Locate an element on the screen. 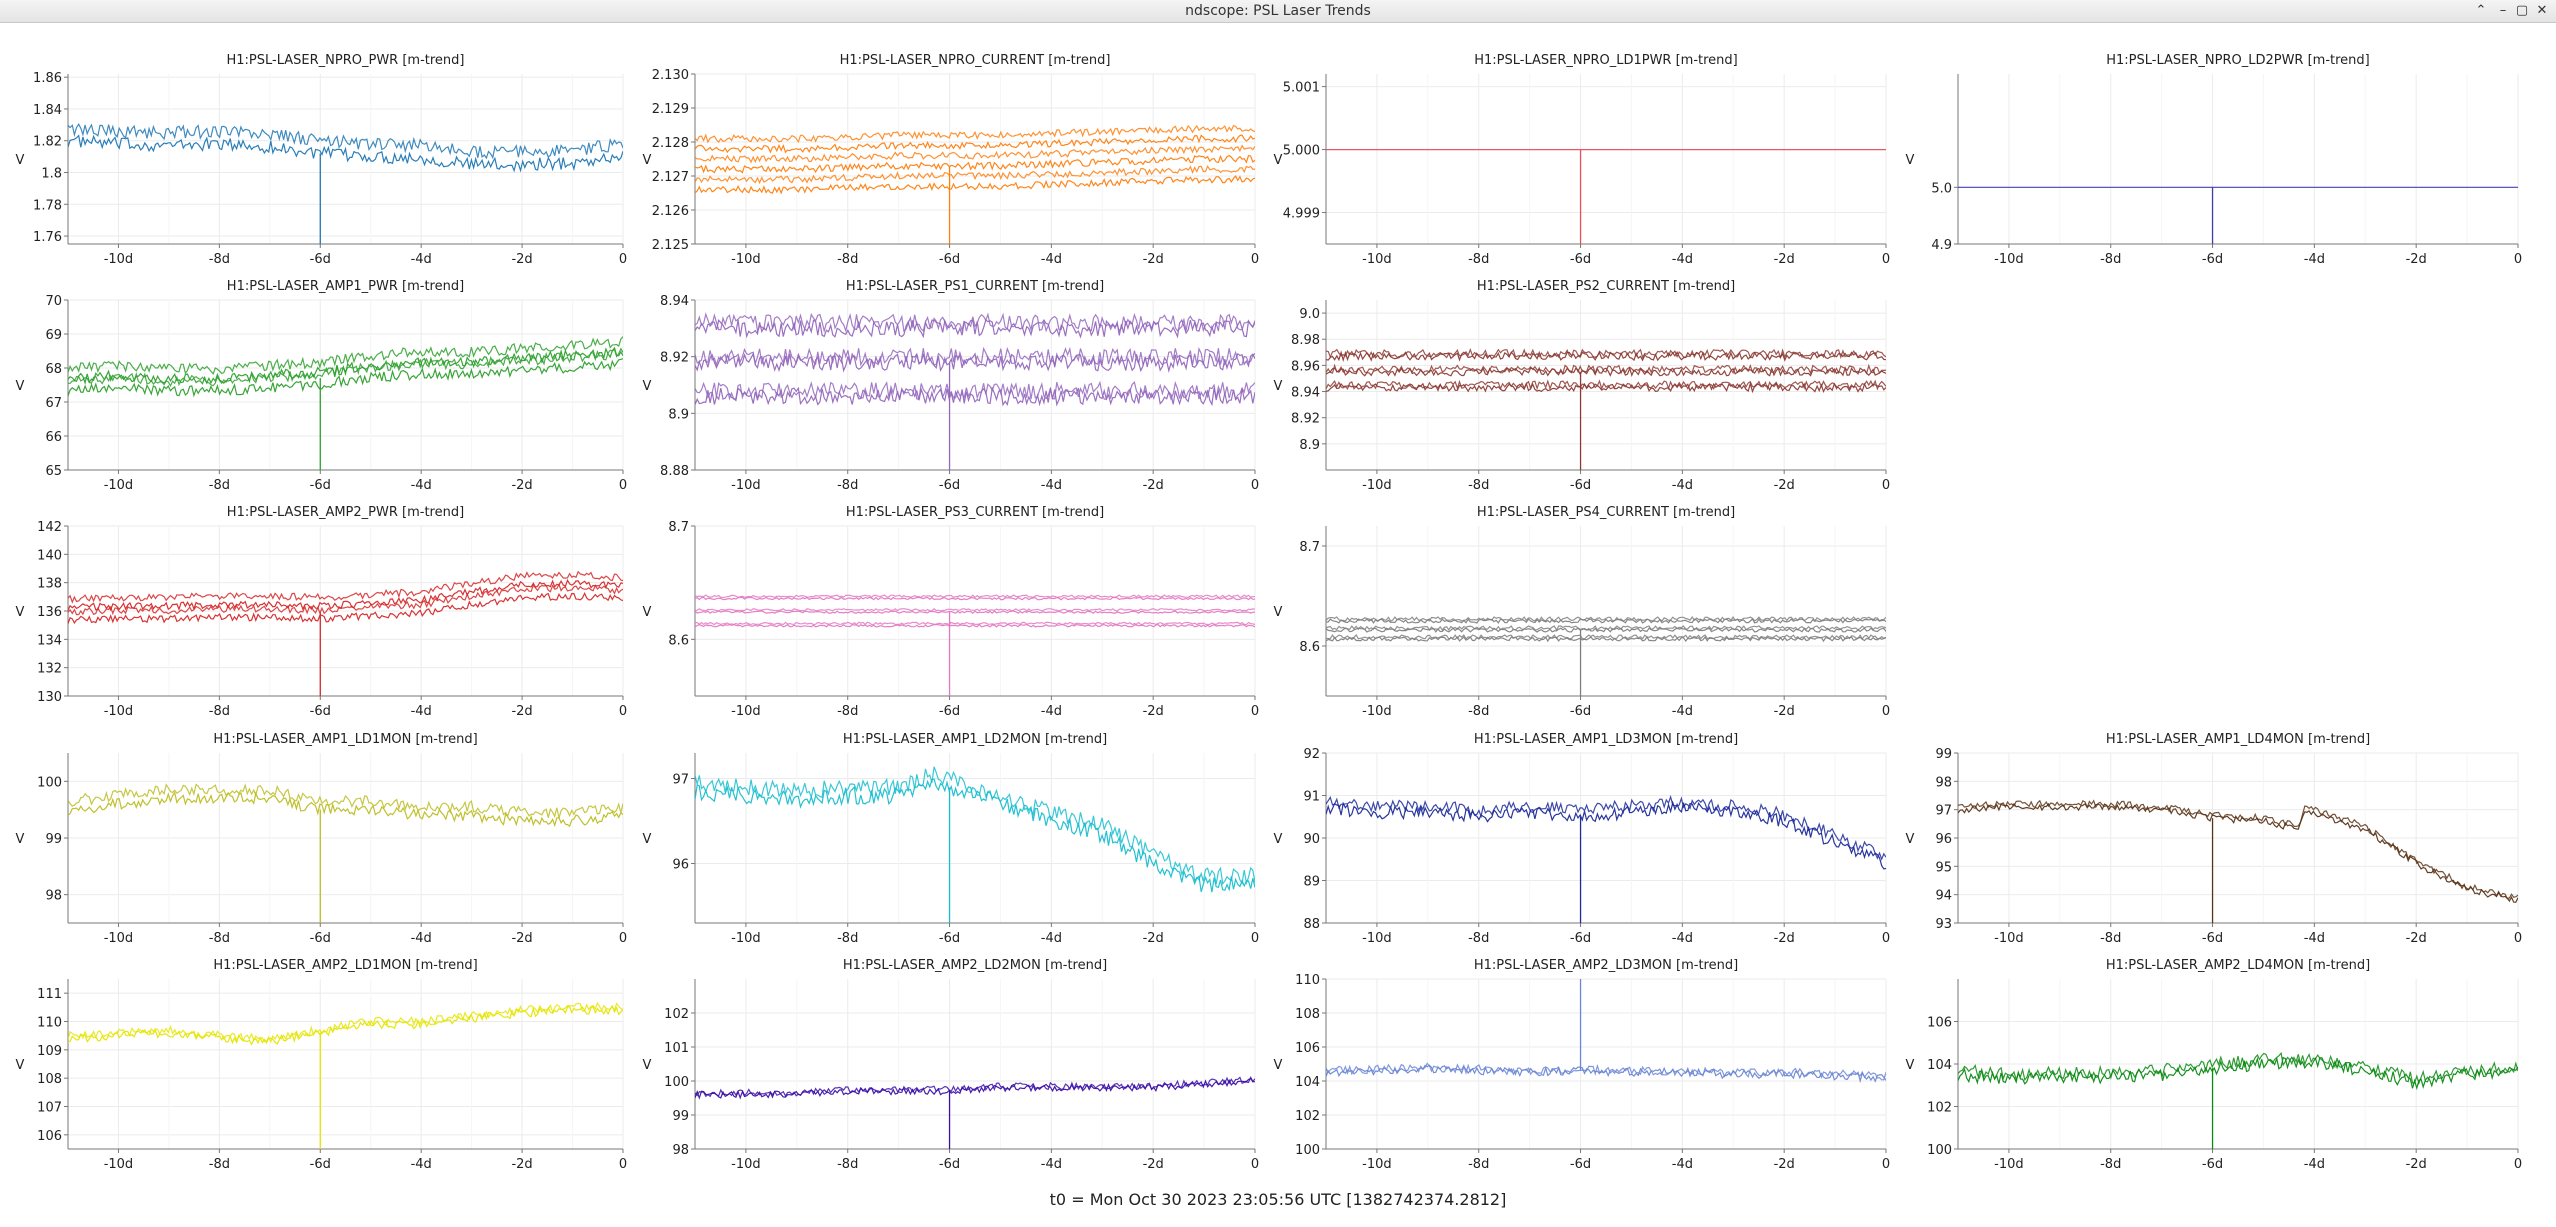  y-tick-label: 134 is located at coordinates (49, 640).